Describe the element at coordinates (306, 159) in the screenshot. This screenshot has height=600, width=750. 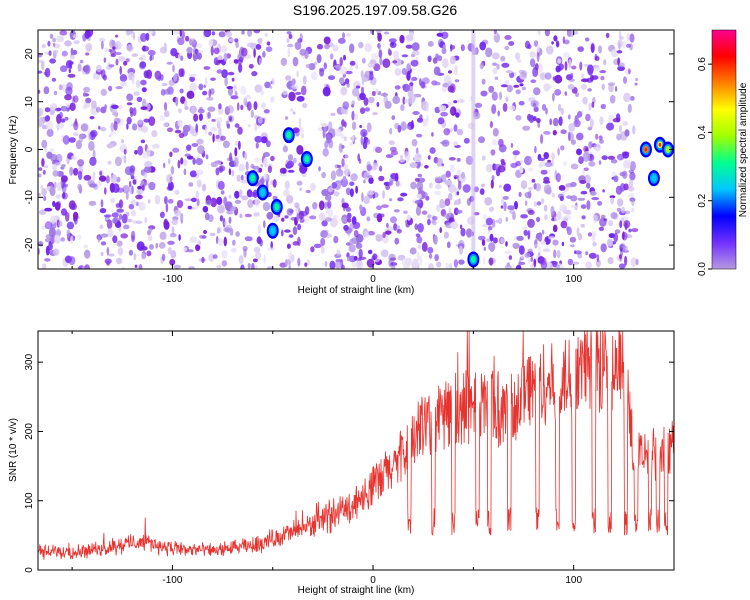
I see `heatmap-feature` at that location.